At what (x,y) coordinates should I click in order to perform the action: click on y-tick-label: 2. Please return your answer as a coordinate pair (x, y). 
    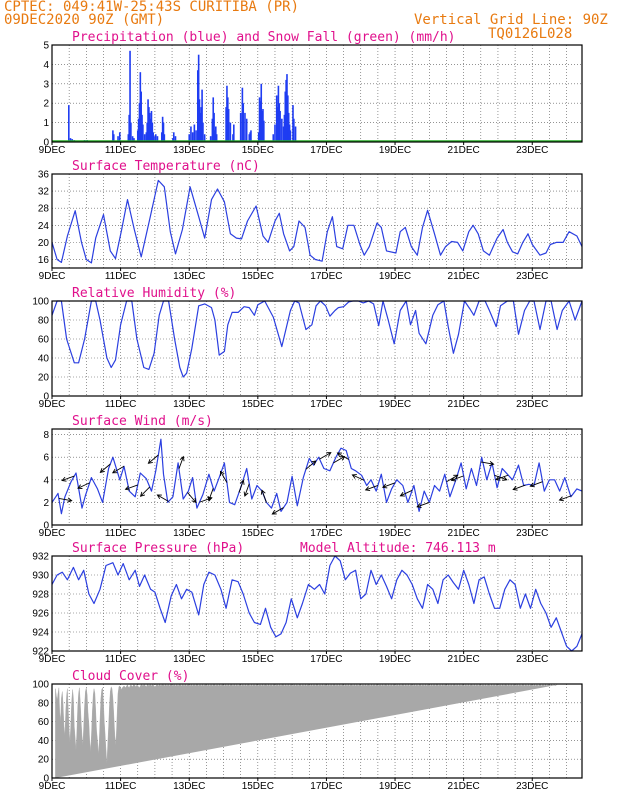
    Looking at the image, I should click on (46, 503).